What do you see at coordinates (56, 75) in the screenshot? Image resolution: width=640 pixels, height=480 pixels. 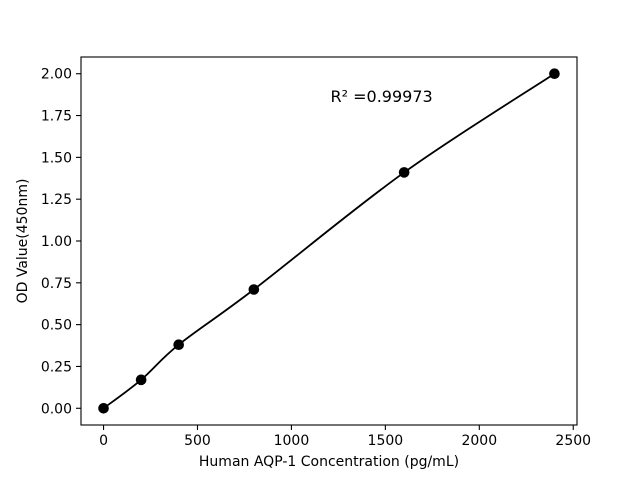 I see `y-tick-label: 2.00` at bounding box center [56, 75].